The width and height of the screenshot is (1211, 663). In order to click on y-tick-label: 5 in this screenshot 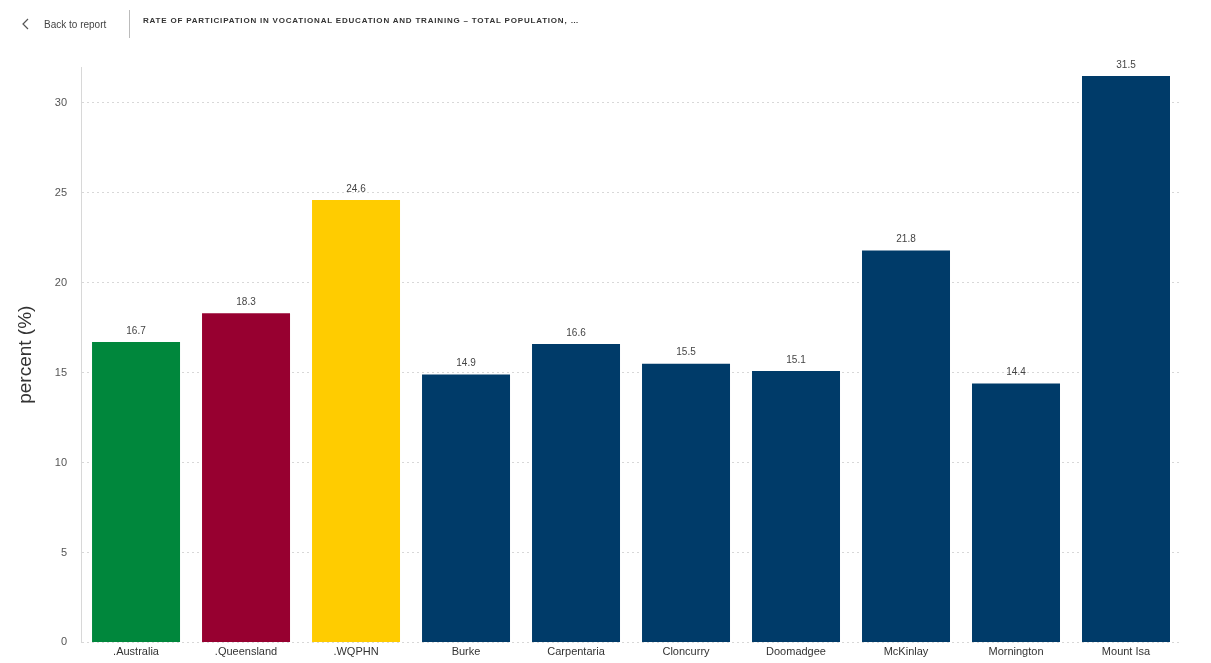, I will do `click(64, 551)`.